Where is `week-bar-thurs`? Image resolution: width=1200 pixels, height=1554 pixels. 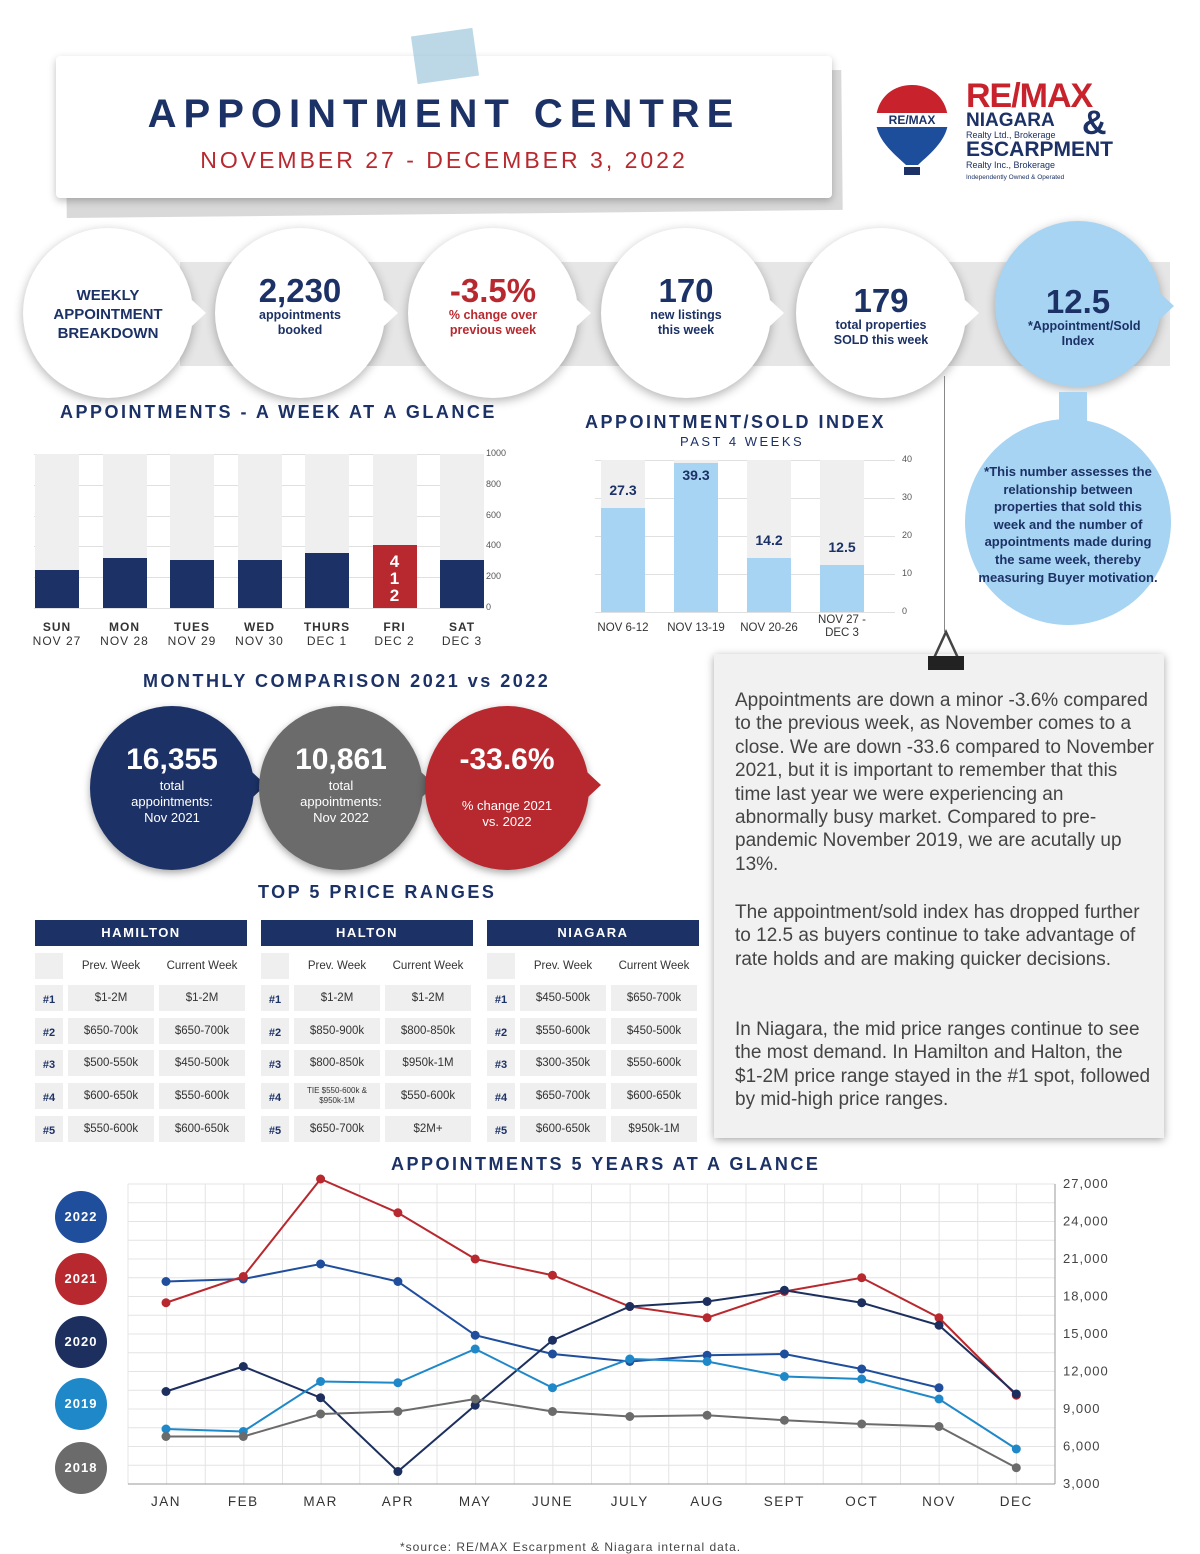 week-bar-thurs is located at coordinates (327, 580).